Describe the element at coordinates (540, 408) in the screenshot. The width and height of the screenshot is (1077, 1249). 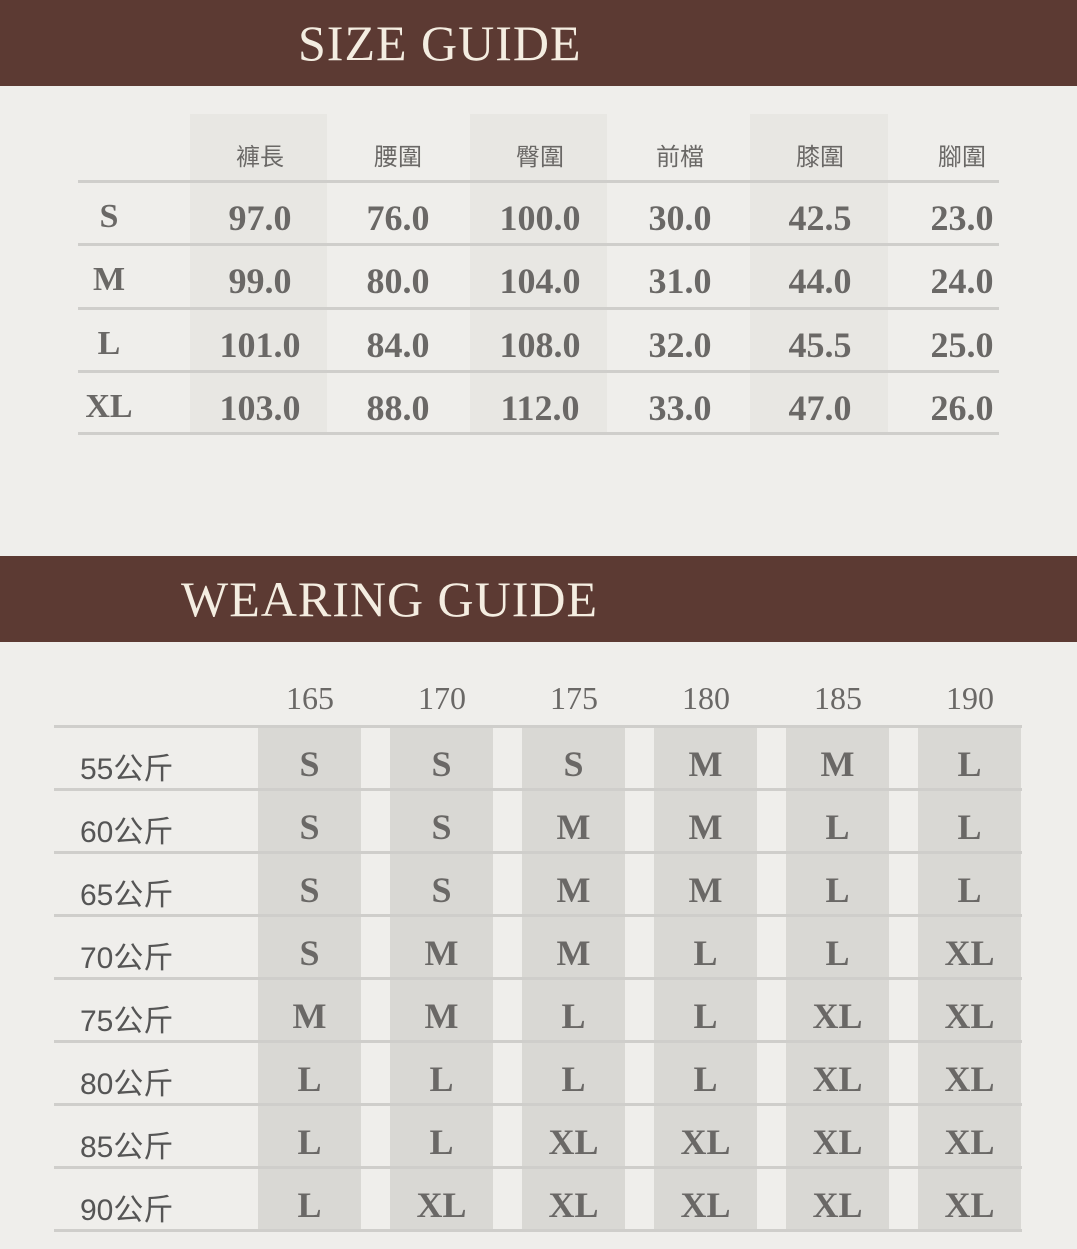
I see `table-cell: 112.0` at that location.